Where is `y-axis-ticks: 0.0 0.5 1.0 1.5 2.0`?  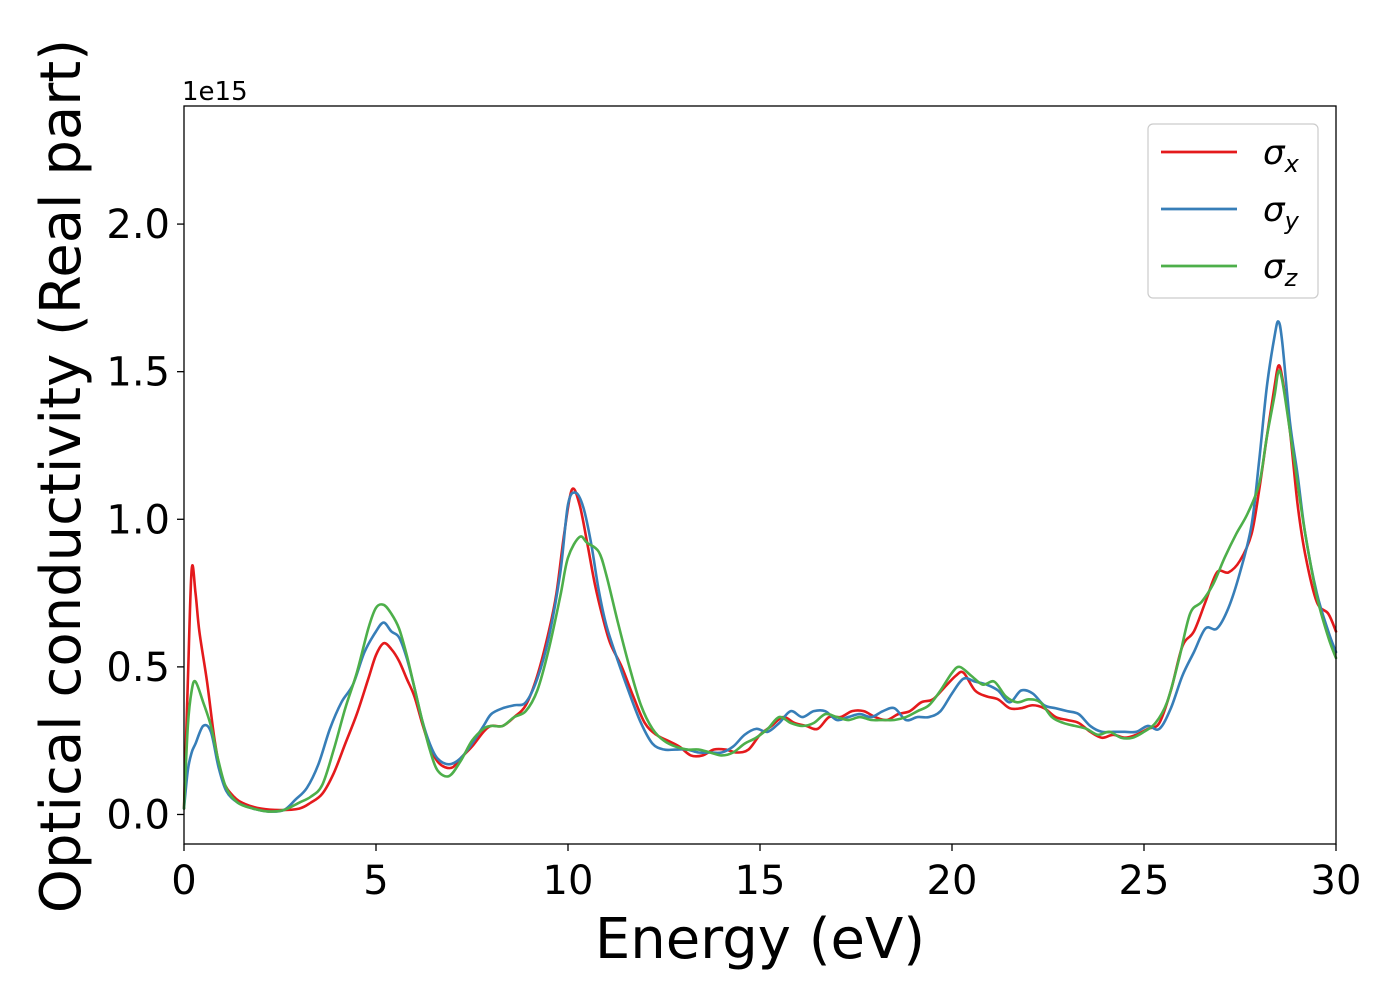
y-axis-ticks: 0.0 0.5 1.0 1.5 2.0 is located at coordinates (145, 520).